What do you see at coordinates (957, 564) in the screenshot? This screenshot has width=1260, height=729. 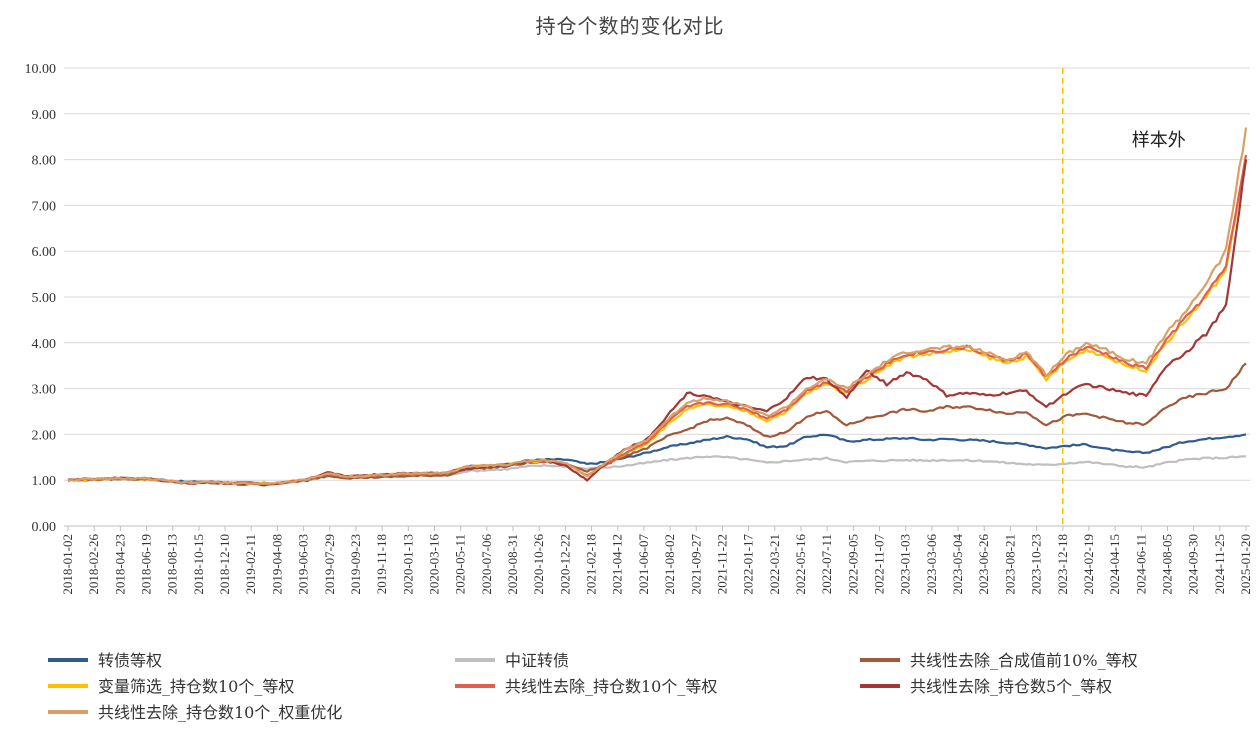 I see `x-tick-label: 2023-05-04` at bounding box center [957, 564].